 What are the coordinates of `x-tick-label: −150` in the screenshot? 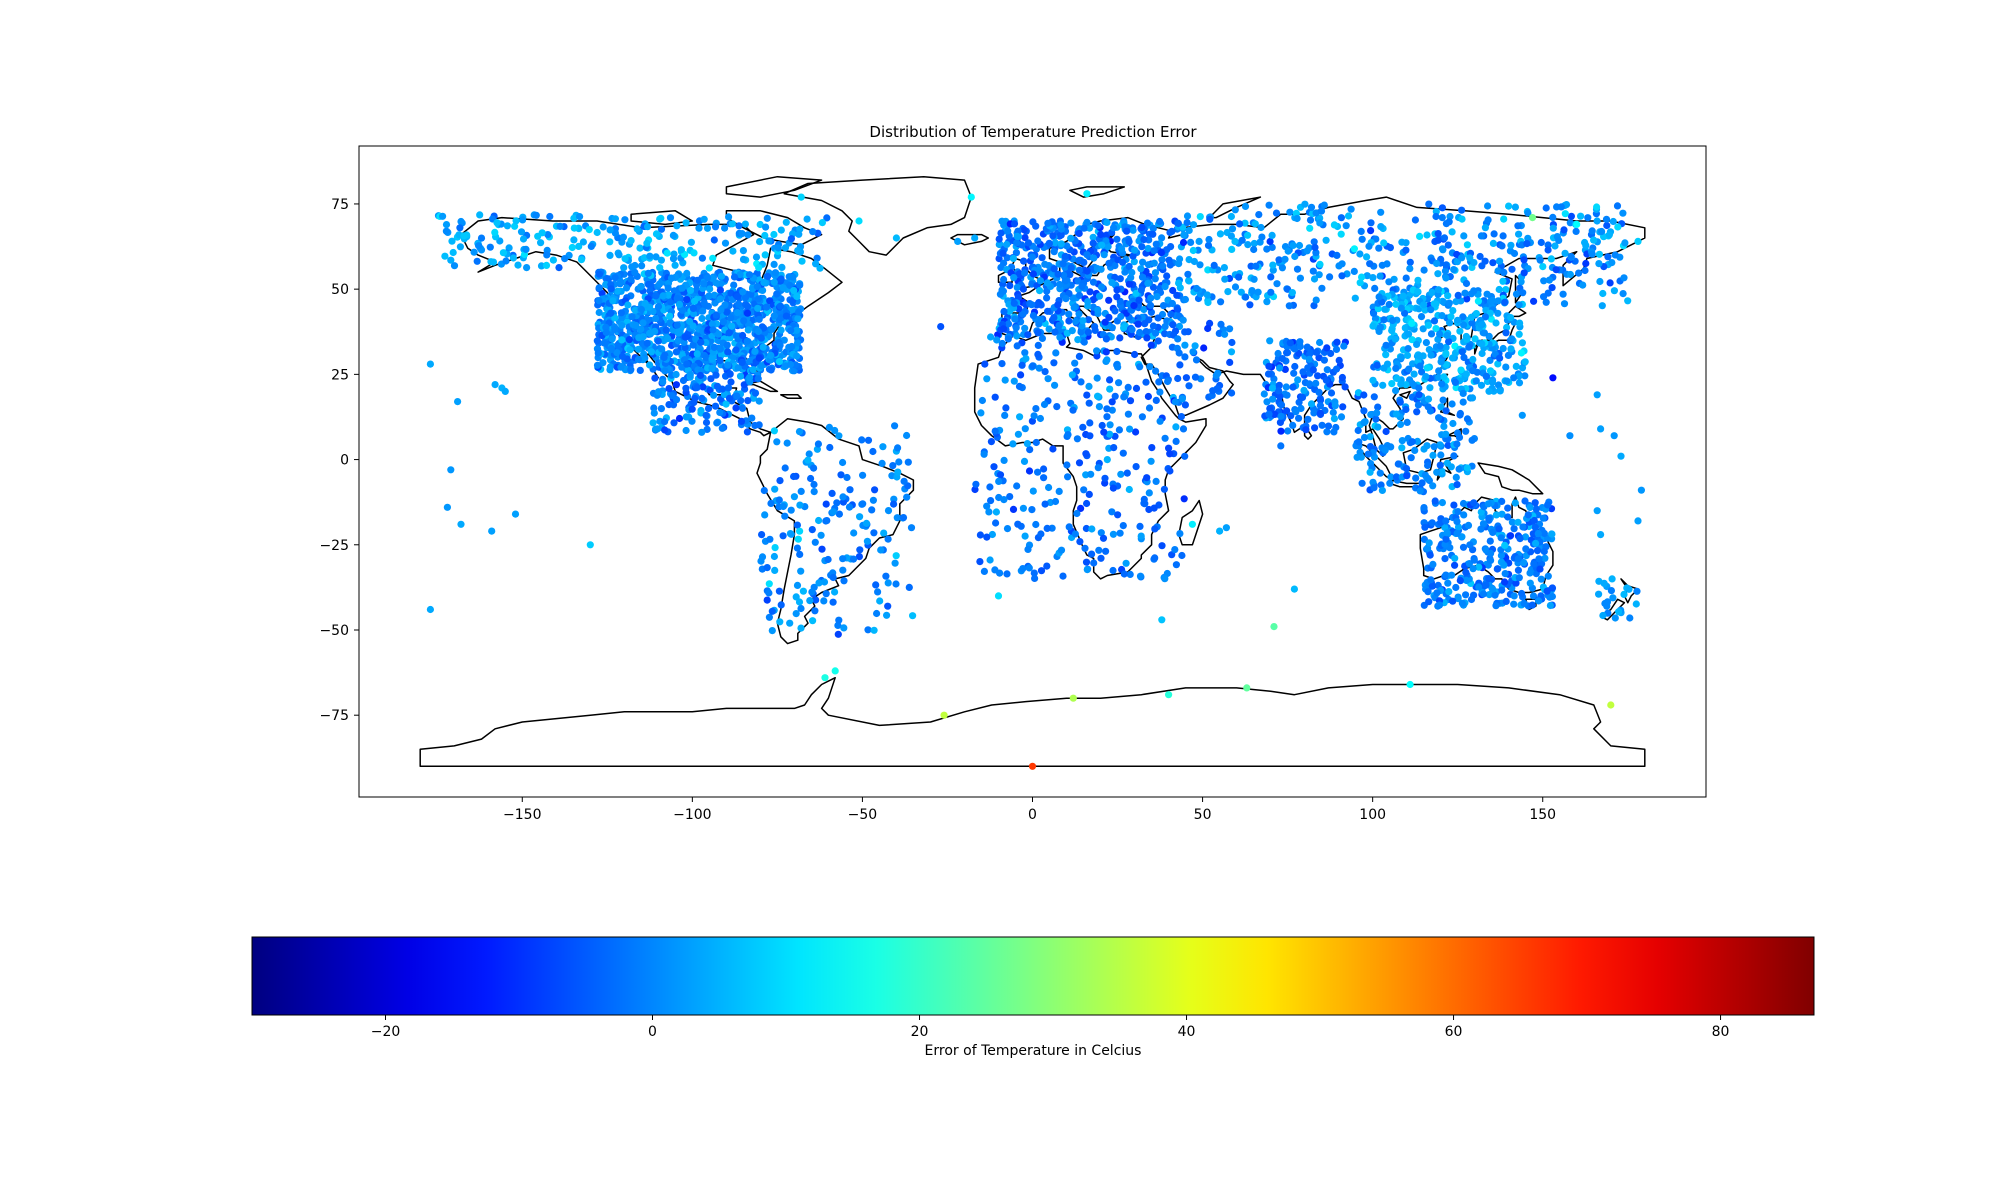 It's located at (522, 815).